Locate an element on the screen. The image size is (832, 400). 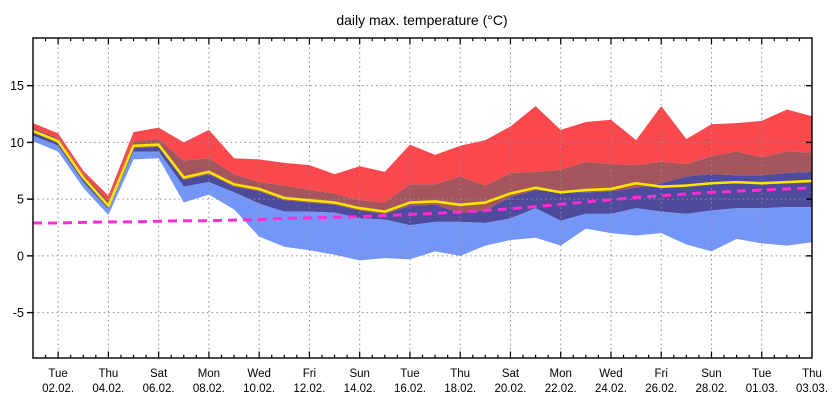
x-axis-label-date: 22.02. is located at coordinates (561, 389).